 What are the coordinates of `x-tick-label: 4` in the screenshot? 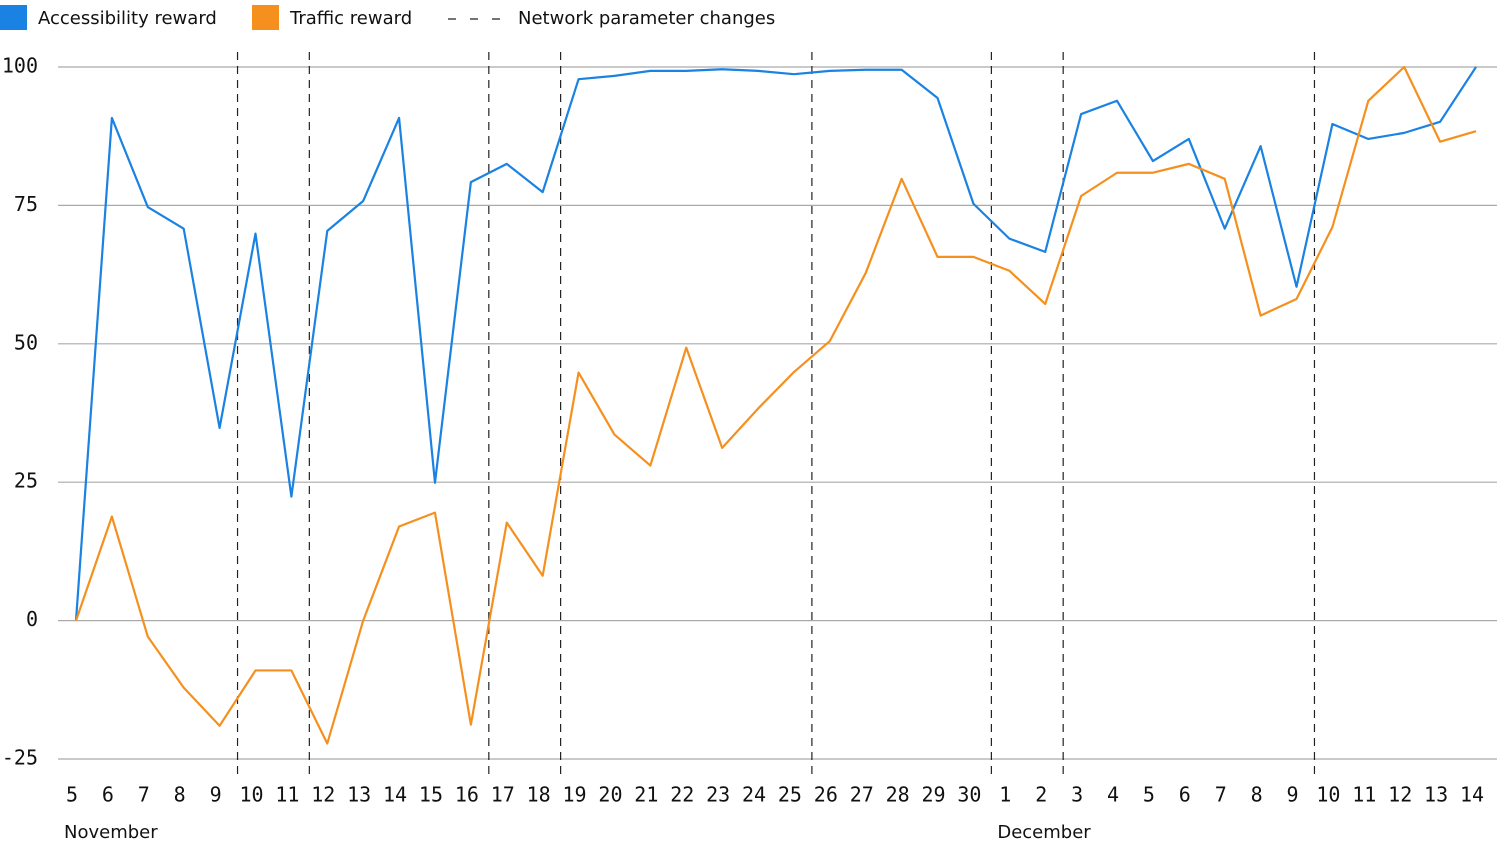 It's located at (1113, 795).